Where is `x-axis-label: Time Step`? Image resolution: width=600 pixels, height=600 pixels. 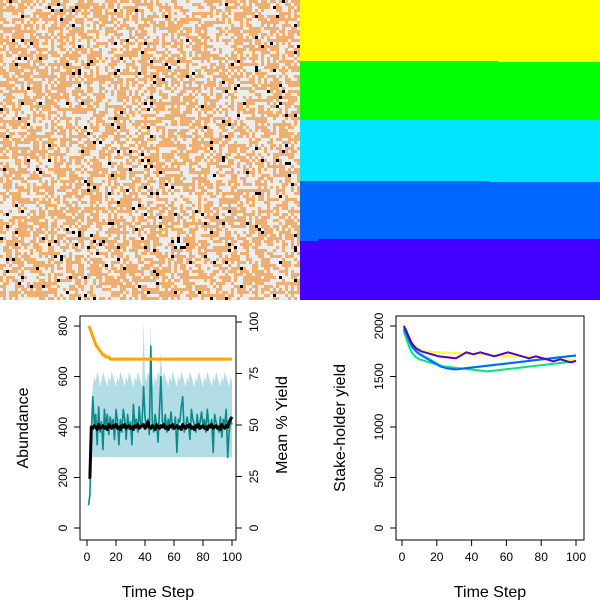
x-axis-label: Time Step is located at coordinates (490, 592).